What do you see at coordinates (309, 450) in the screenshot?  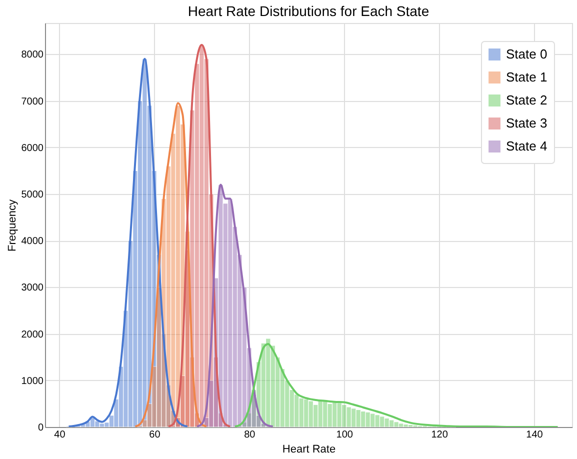 I see `x-axis-title: Heart Rate` at bounding box center [309, 450].